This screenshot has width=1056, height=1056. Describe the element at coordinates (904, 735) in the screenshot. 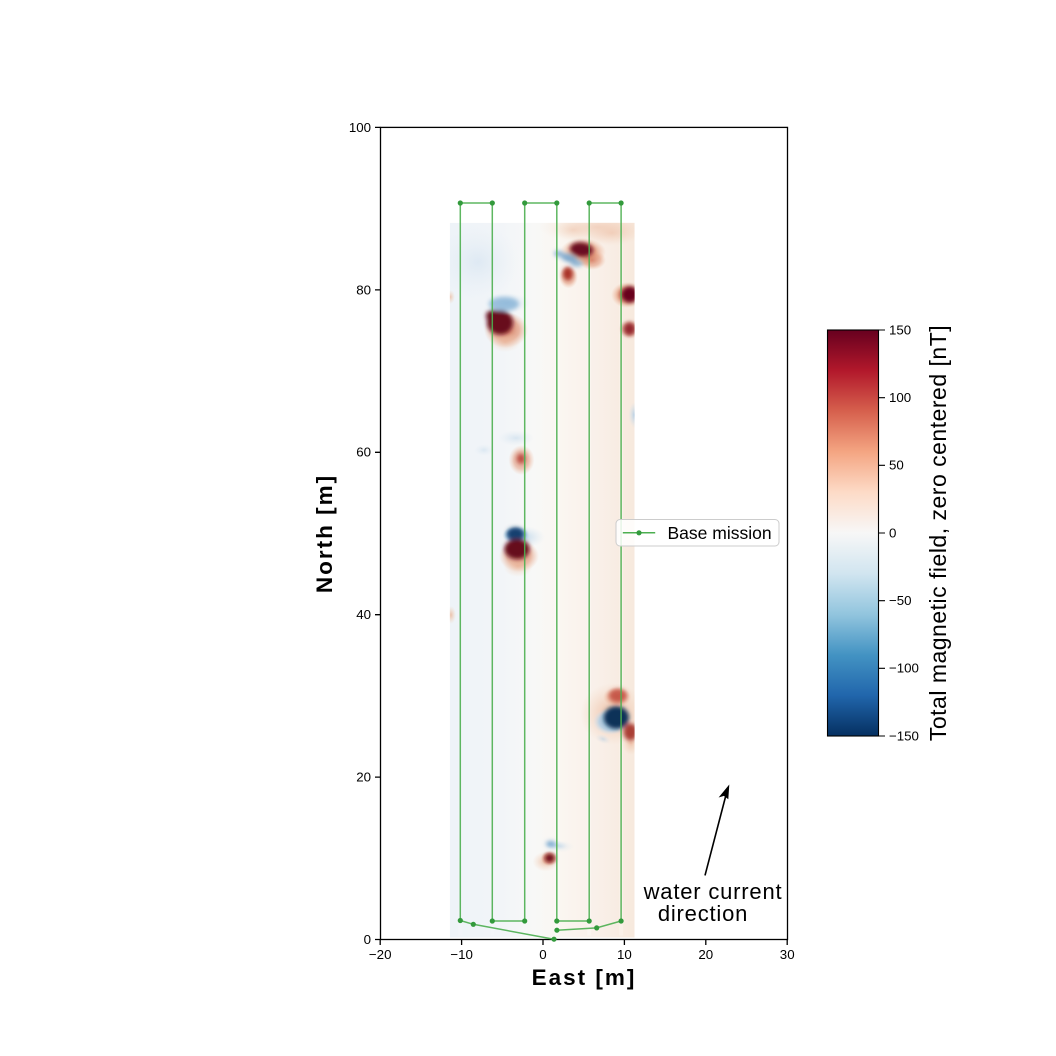

I see `svg-text: −150` at that location.